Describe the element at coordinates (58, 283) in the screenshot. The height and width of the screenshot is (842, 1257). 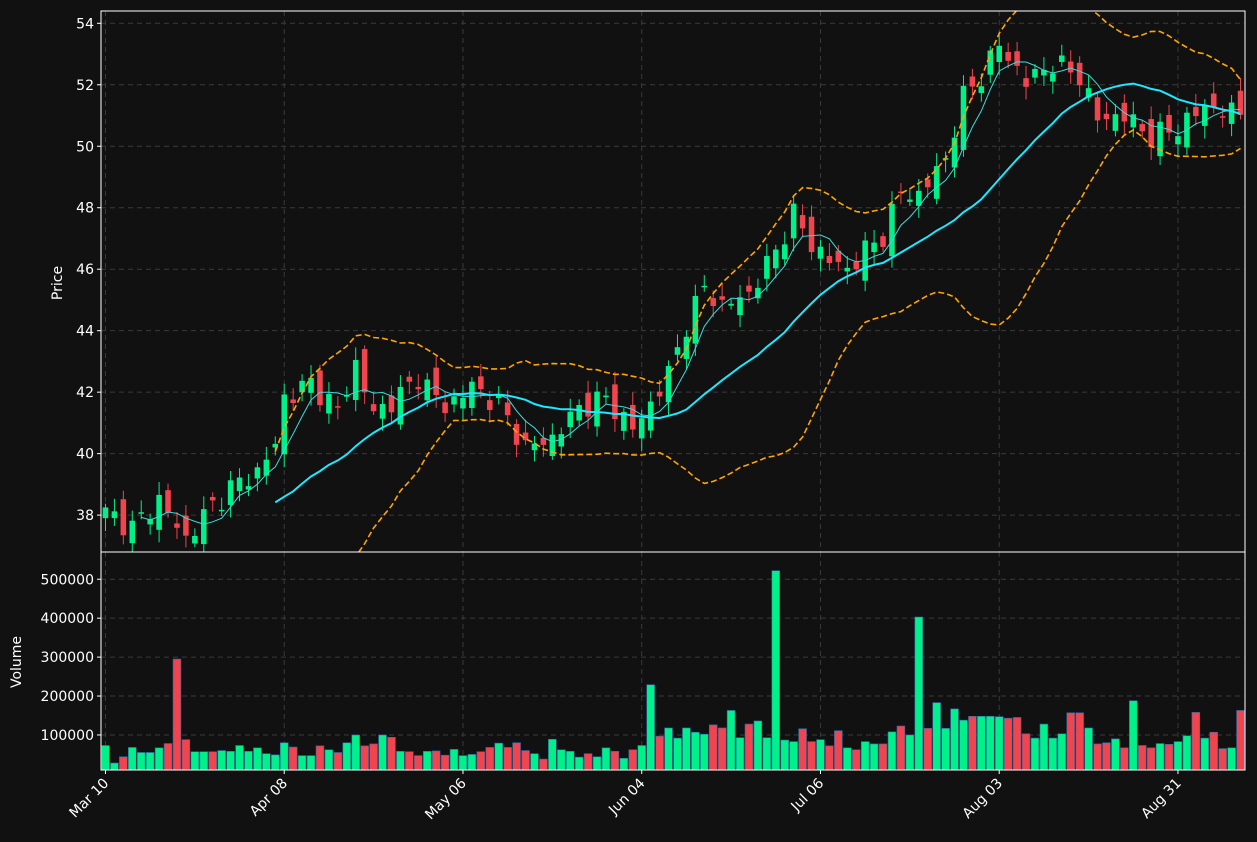
I see `price-axis-label: Price` at that location.